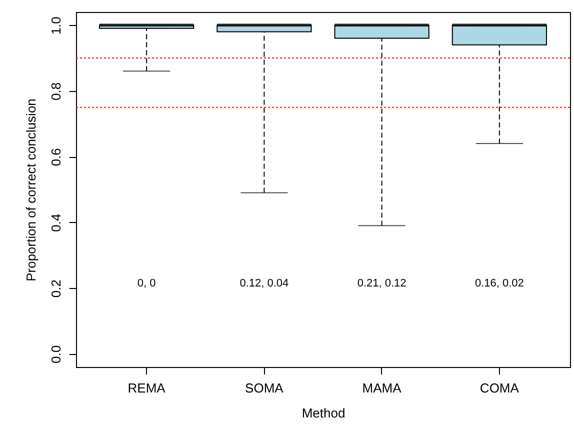  Describe the element at coordinates (56, 91) in the screenshot. I see `y-tick-label: 0.8` at that location.